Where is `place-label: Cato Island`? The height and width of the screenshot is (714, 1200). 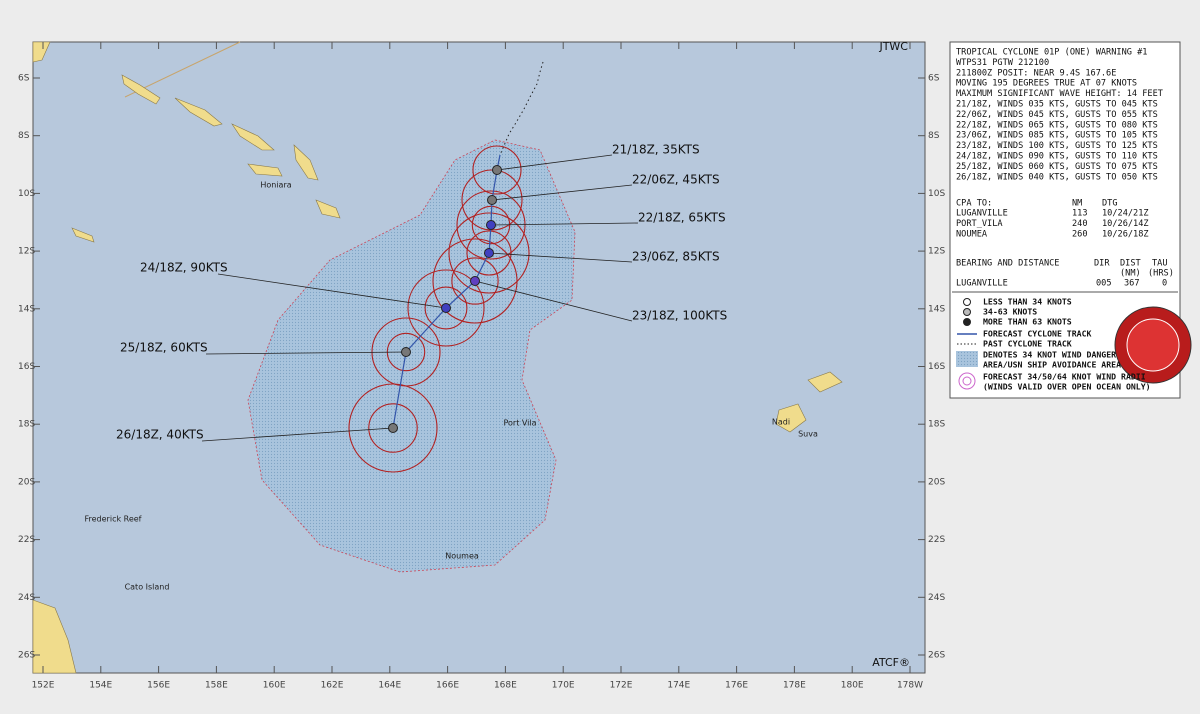
place-label: Cato Island is located at coordinates (147, 587).